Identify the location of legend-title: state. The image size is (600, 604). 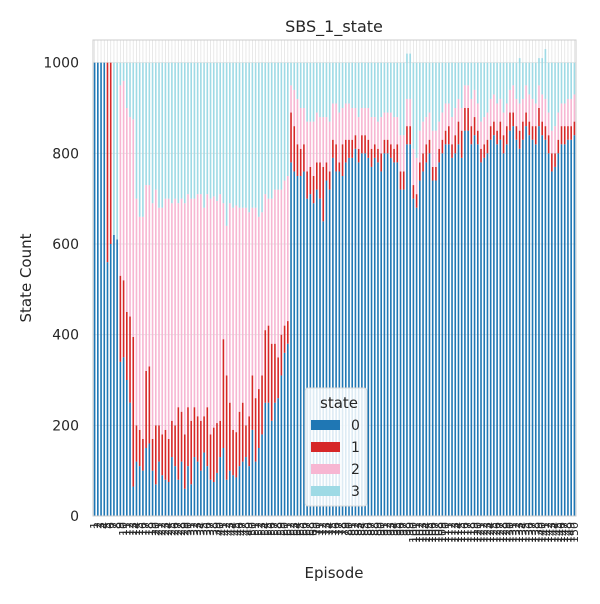
(339, 403).